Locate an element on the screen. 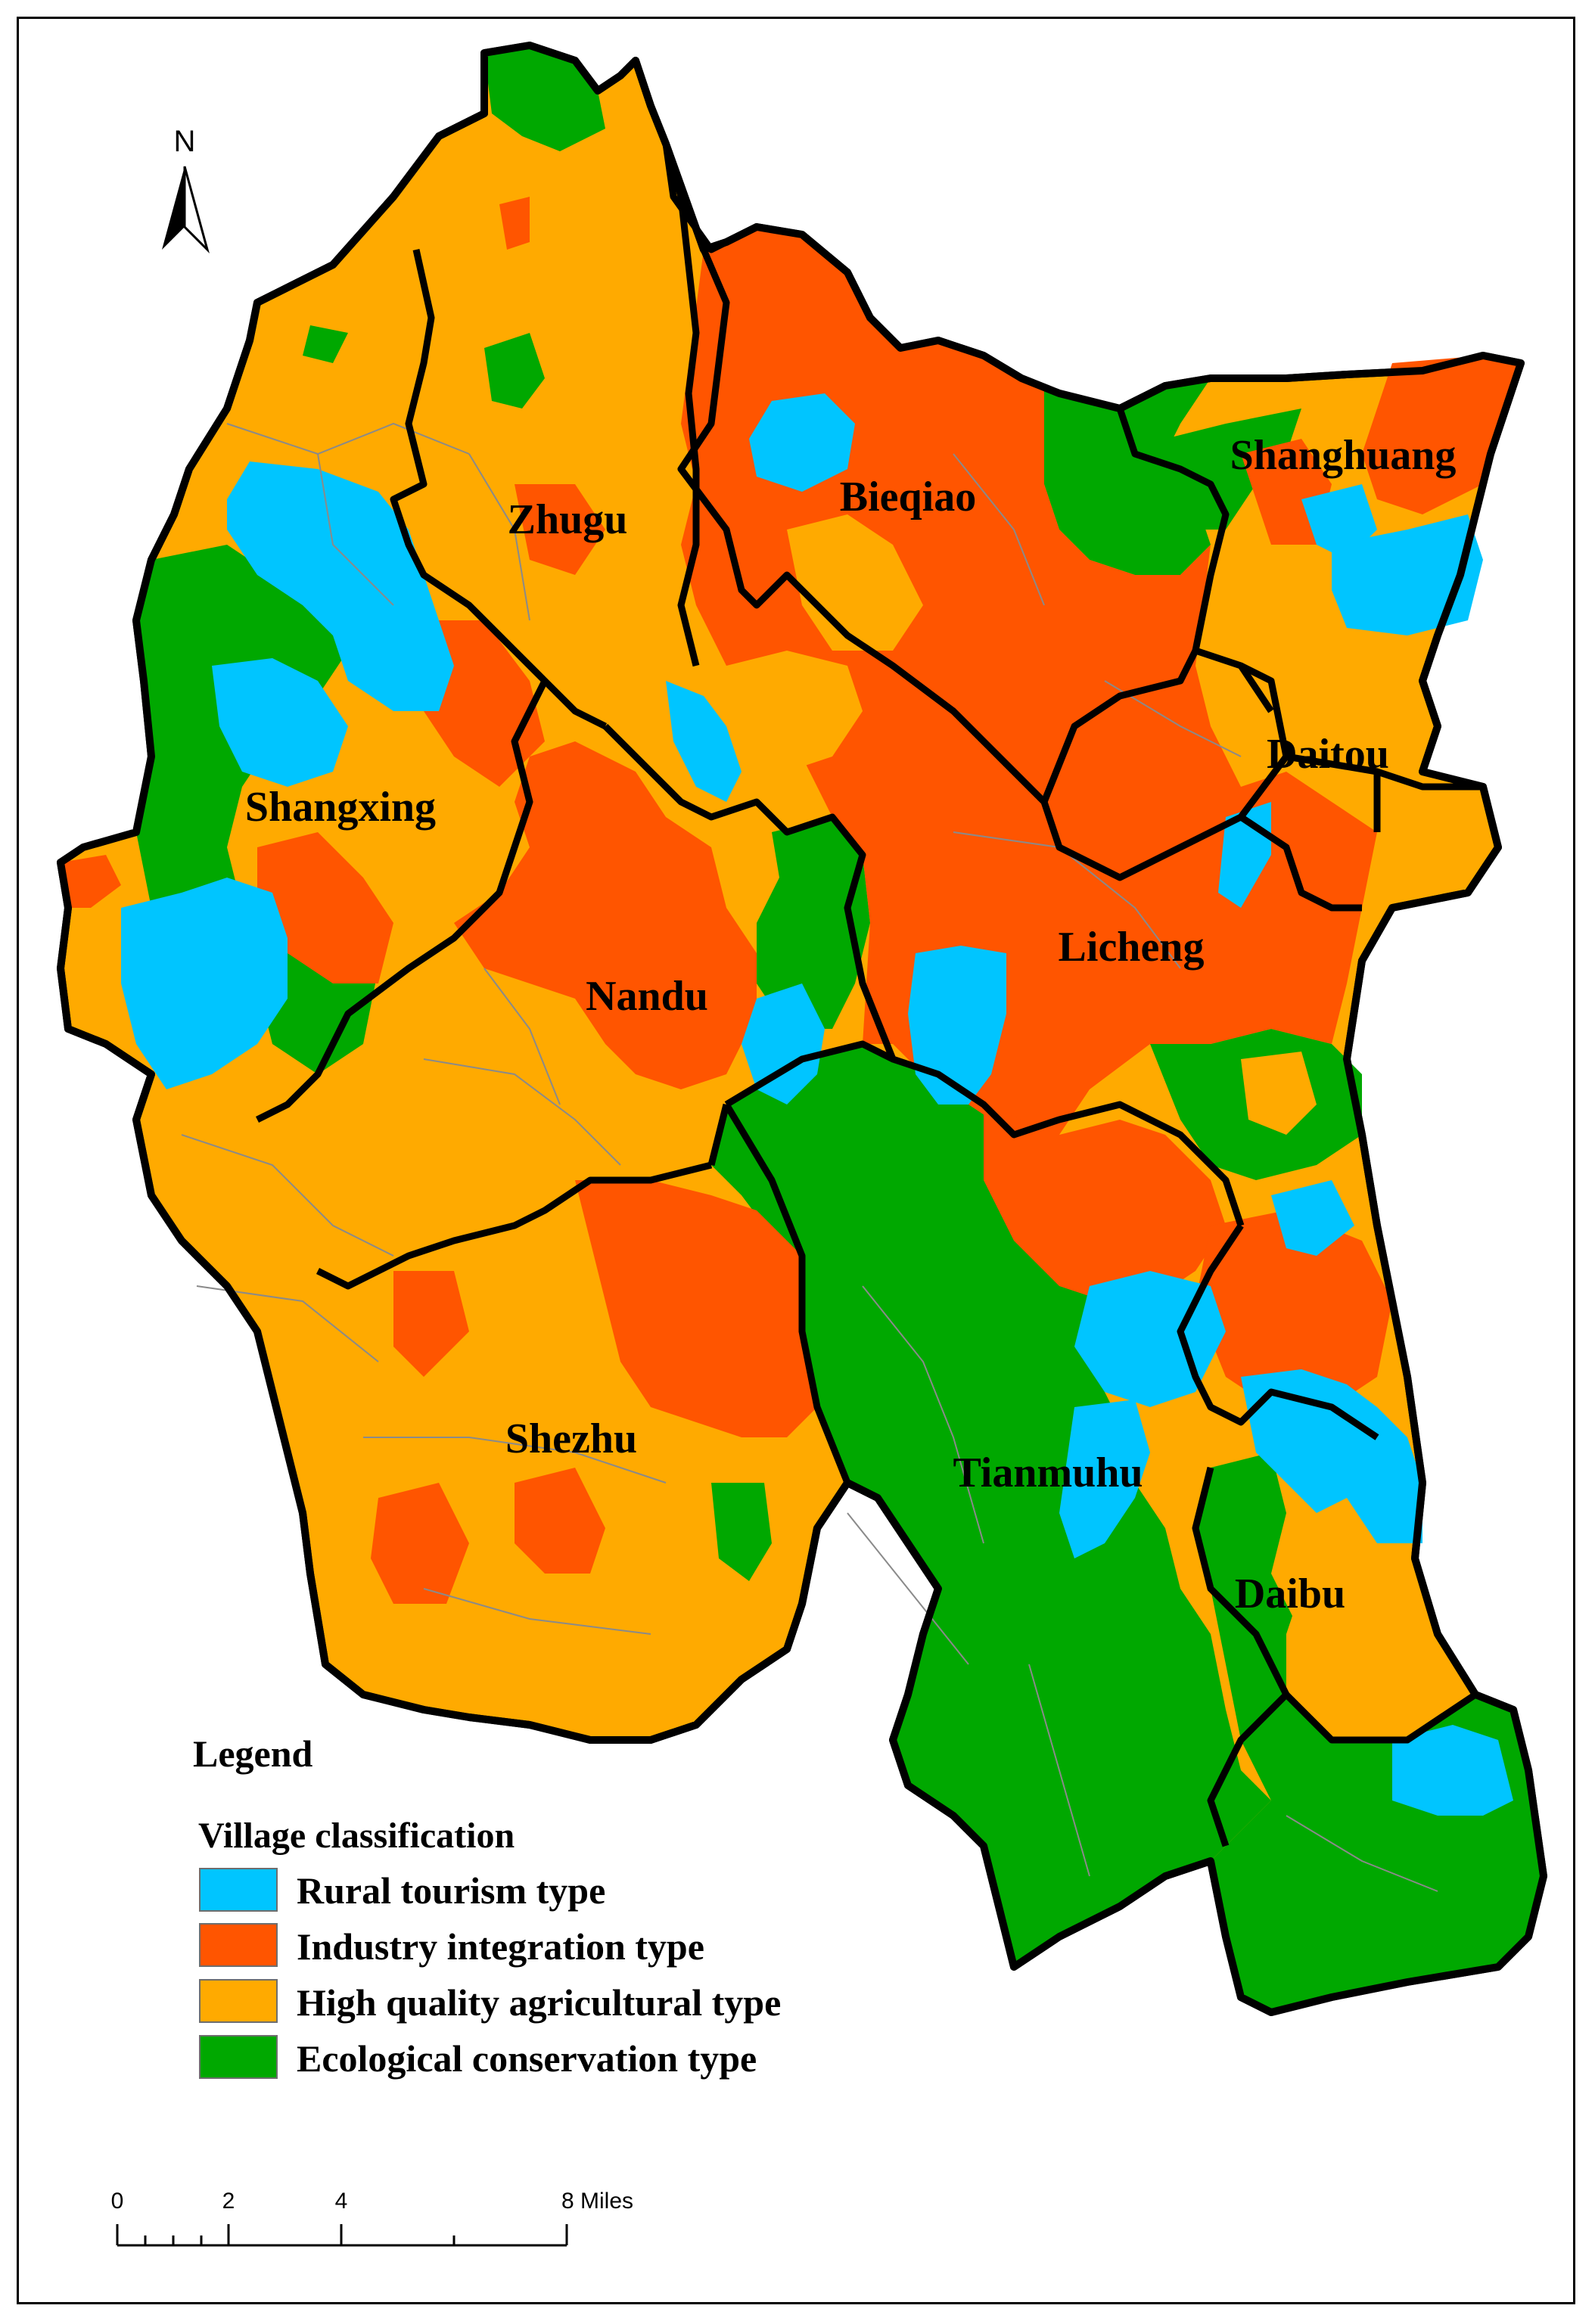  town-label-nandu: Nandu is located at coordinates (647, 996).